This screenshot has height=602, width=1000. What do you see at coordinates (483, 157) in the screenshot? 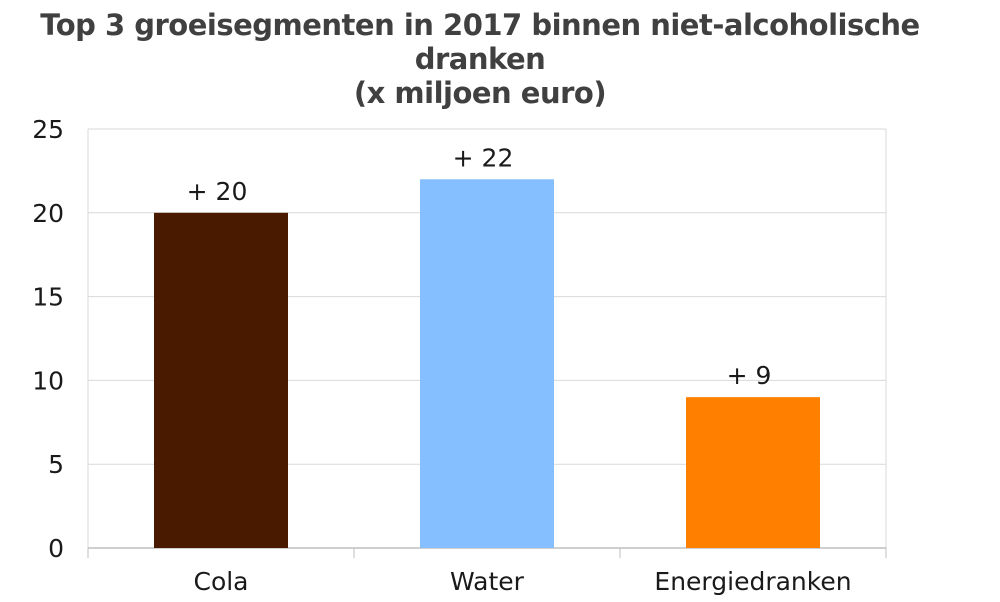
I see `data-label: + 22` at bounding box center [483, 157].